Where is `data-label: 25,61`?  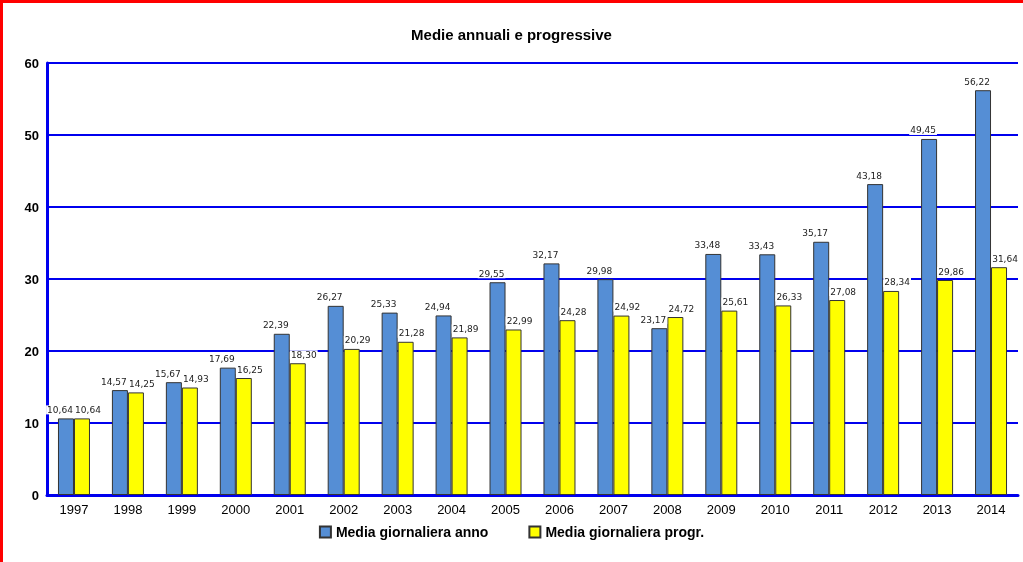
data-label: 25,61 is located at coordinates (735, 302).